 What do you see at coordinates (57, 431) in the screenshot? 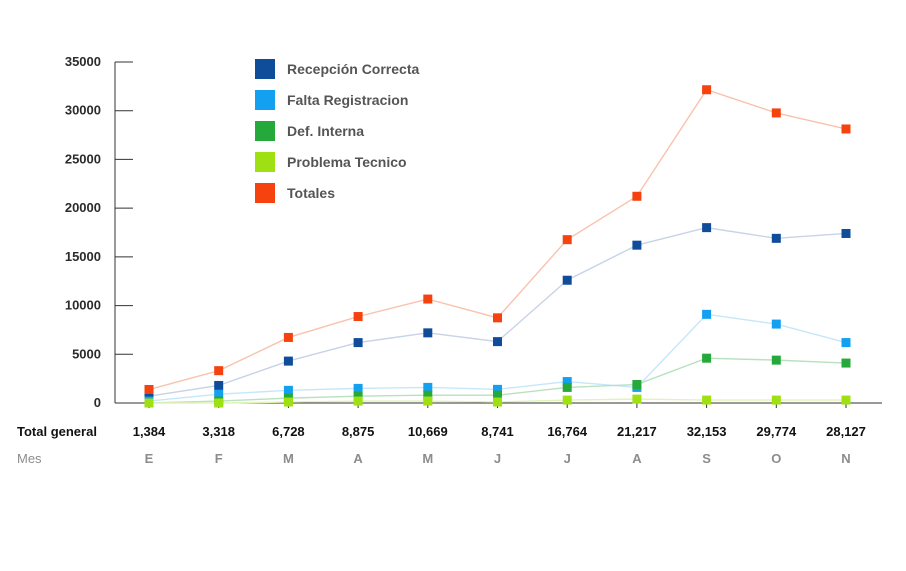
I see `totals-row-title: Total general` at bounding box center [57, 431].